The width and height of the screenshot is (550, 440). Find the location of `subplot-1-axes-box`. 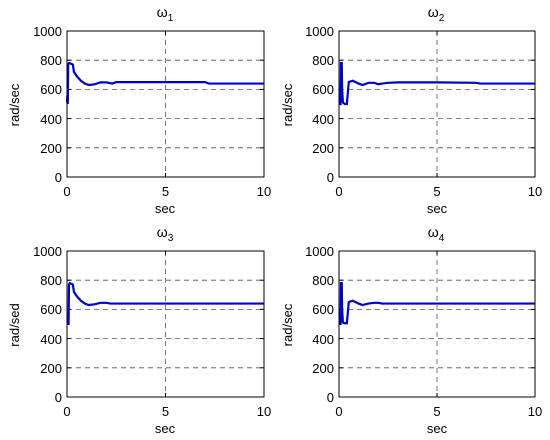

subplot-1-axes-box is located at coordinates (165, 104).